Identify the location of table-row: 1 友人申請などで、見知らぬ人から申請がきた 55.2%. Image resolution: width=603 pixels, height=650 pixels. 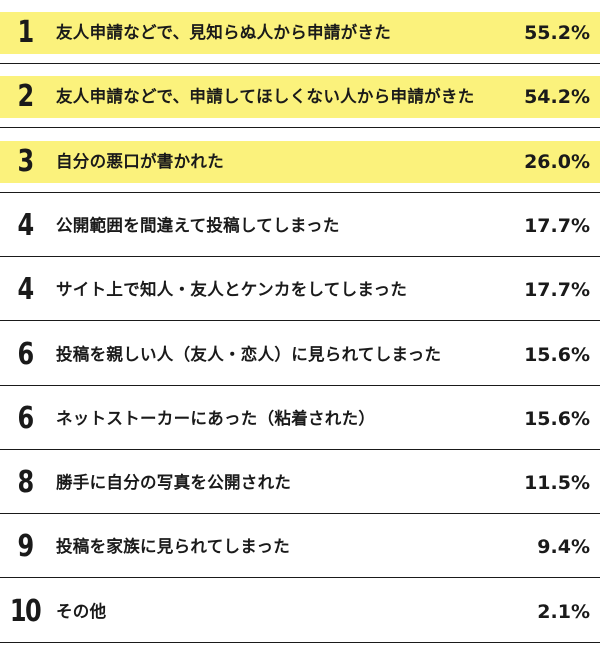
(300, 33).